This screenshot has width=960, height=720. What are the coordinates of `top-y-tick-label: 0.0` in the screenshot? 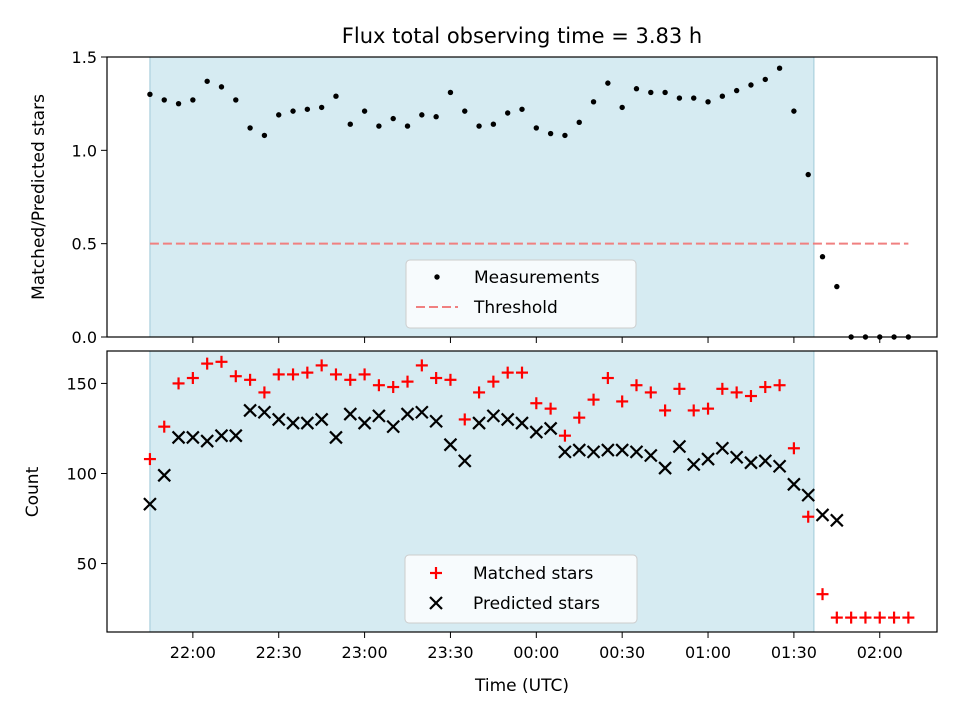 It's located at (84, 337).